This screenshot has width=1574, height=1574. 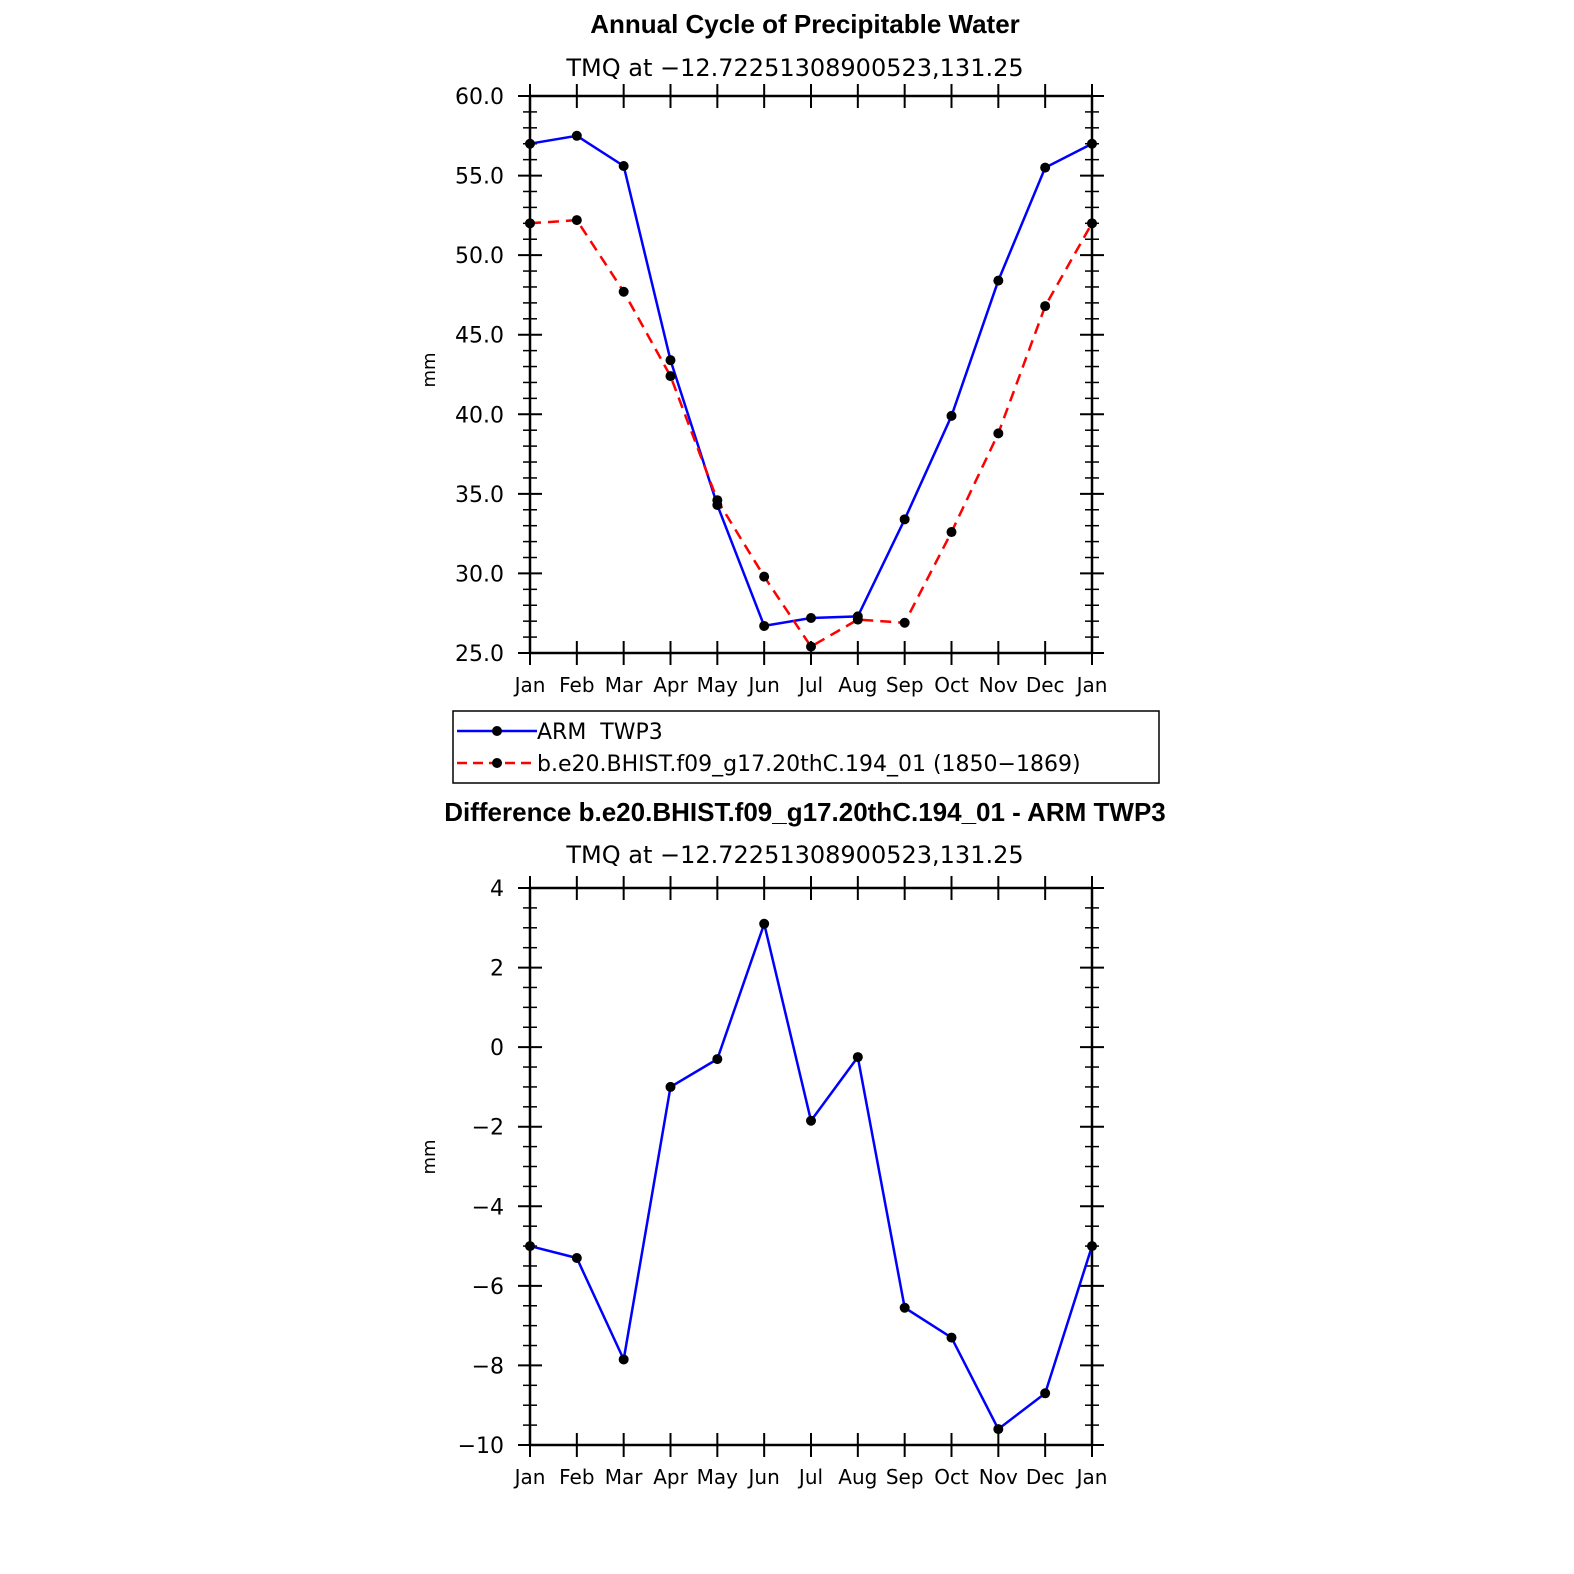 What do you see at coordinates (497, 969) in the screenshot?
I see `y-tick-label: 2` at bounding box center [497, 969].